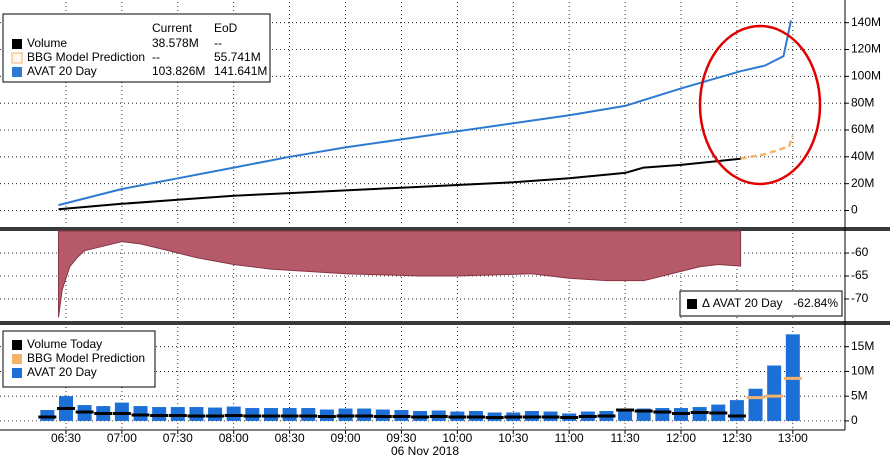  What do you see at coordinates (862, 183) in the screenshot?
I see `y-tick-label: 20M` at bounding box center [862, 183].